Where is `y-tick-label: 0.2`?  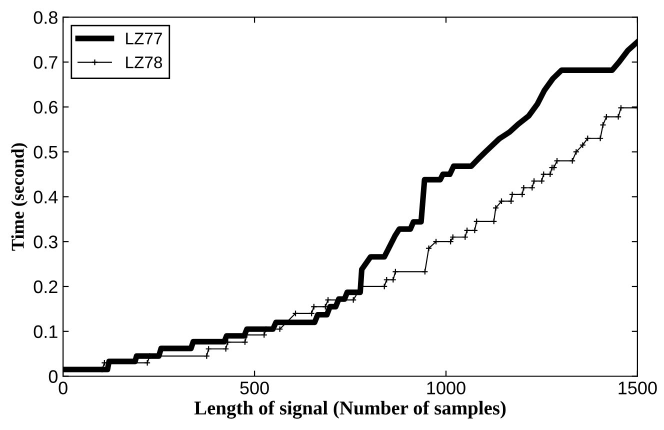
y-tick-label: 0.2 is located at coordinates (46, 287).